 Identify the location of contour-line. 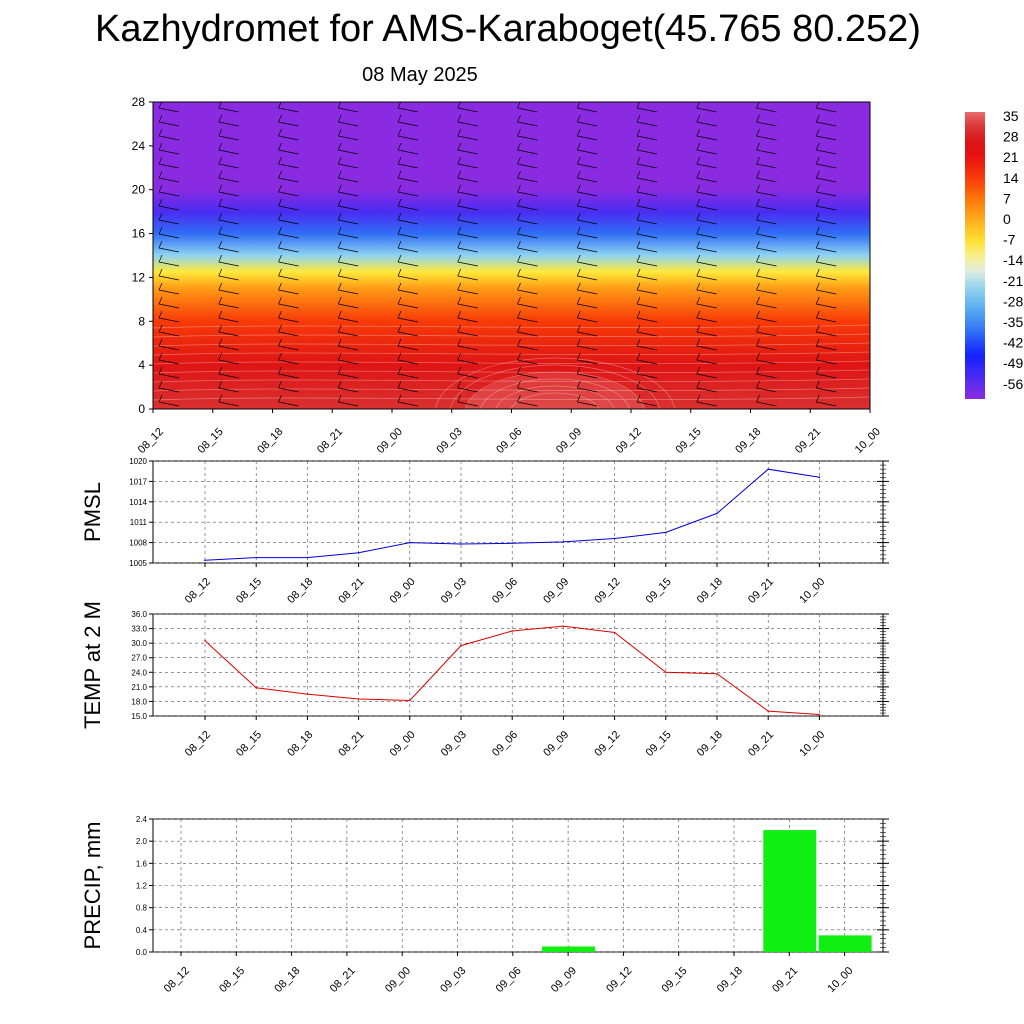
(511, 362).